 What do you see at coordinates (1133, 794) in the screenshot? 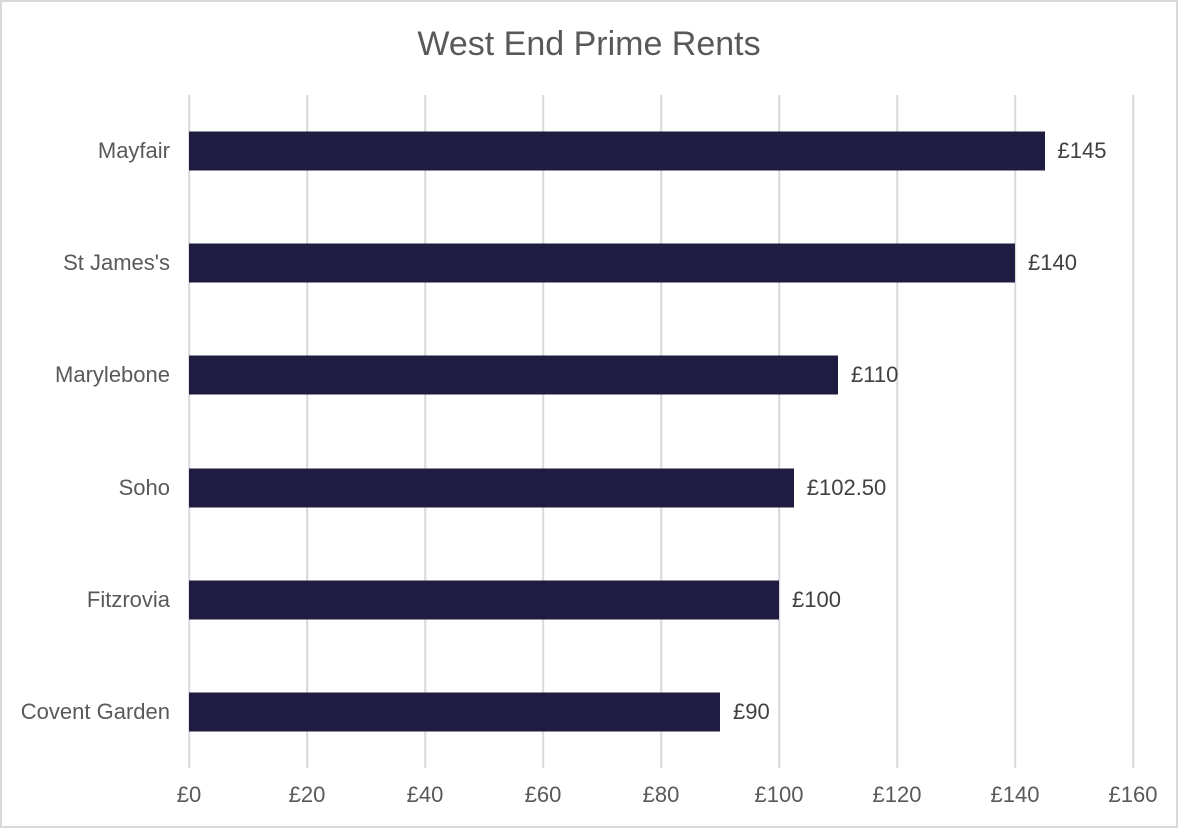
I see `x-tick-label: £160` at bounding box center [1133, 794].